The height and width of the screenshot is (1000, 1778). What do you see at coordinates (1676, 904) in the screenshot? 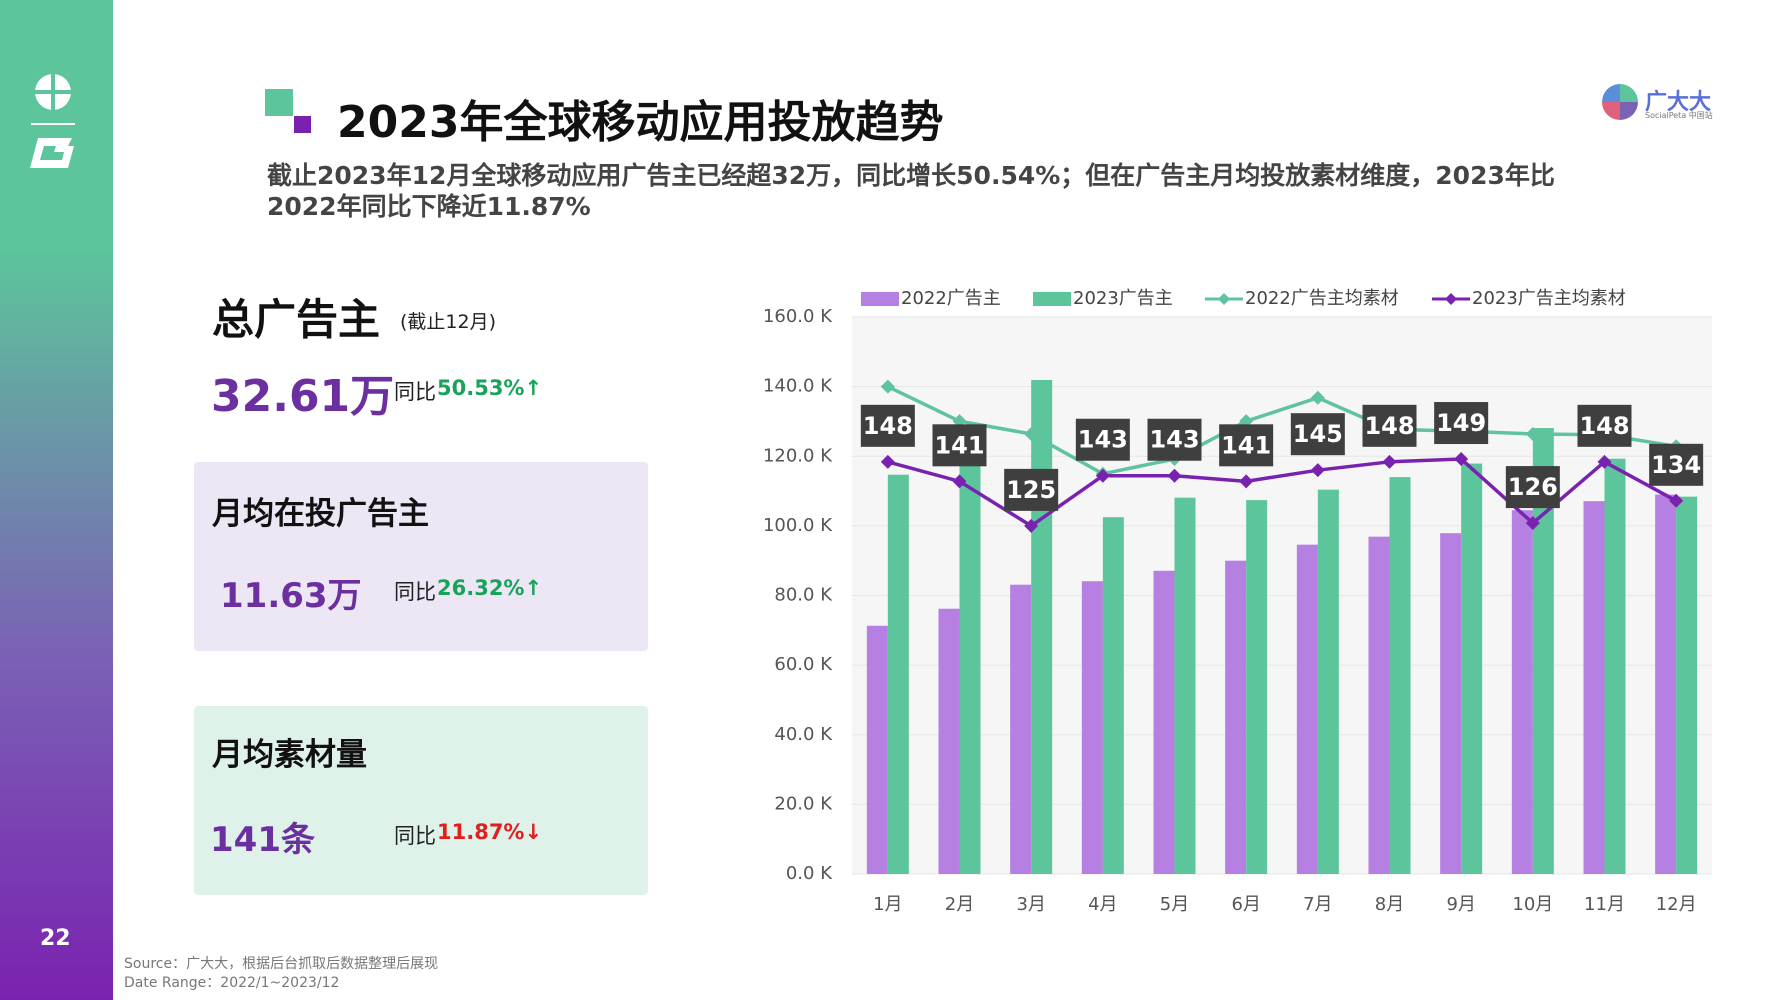
I see `x-tick-label: 12月` at bounding box center [1676, 904].